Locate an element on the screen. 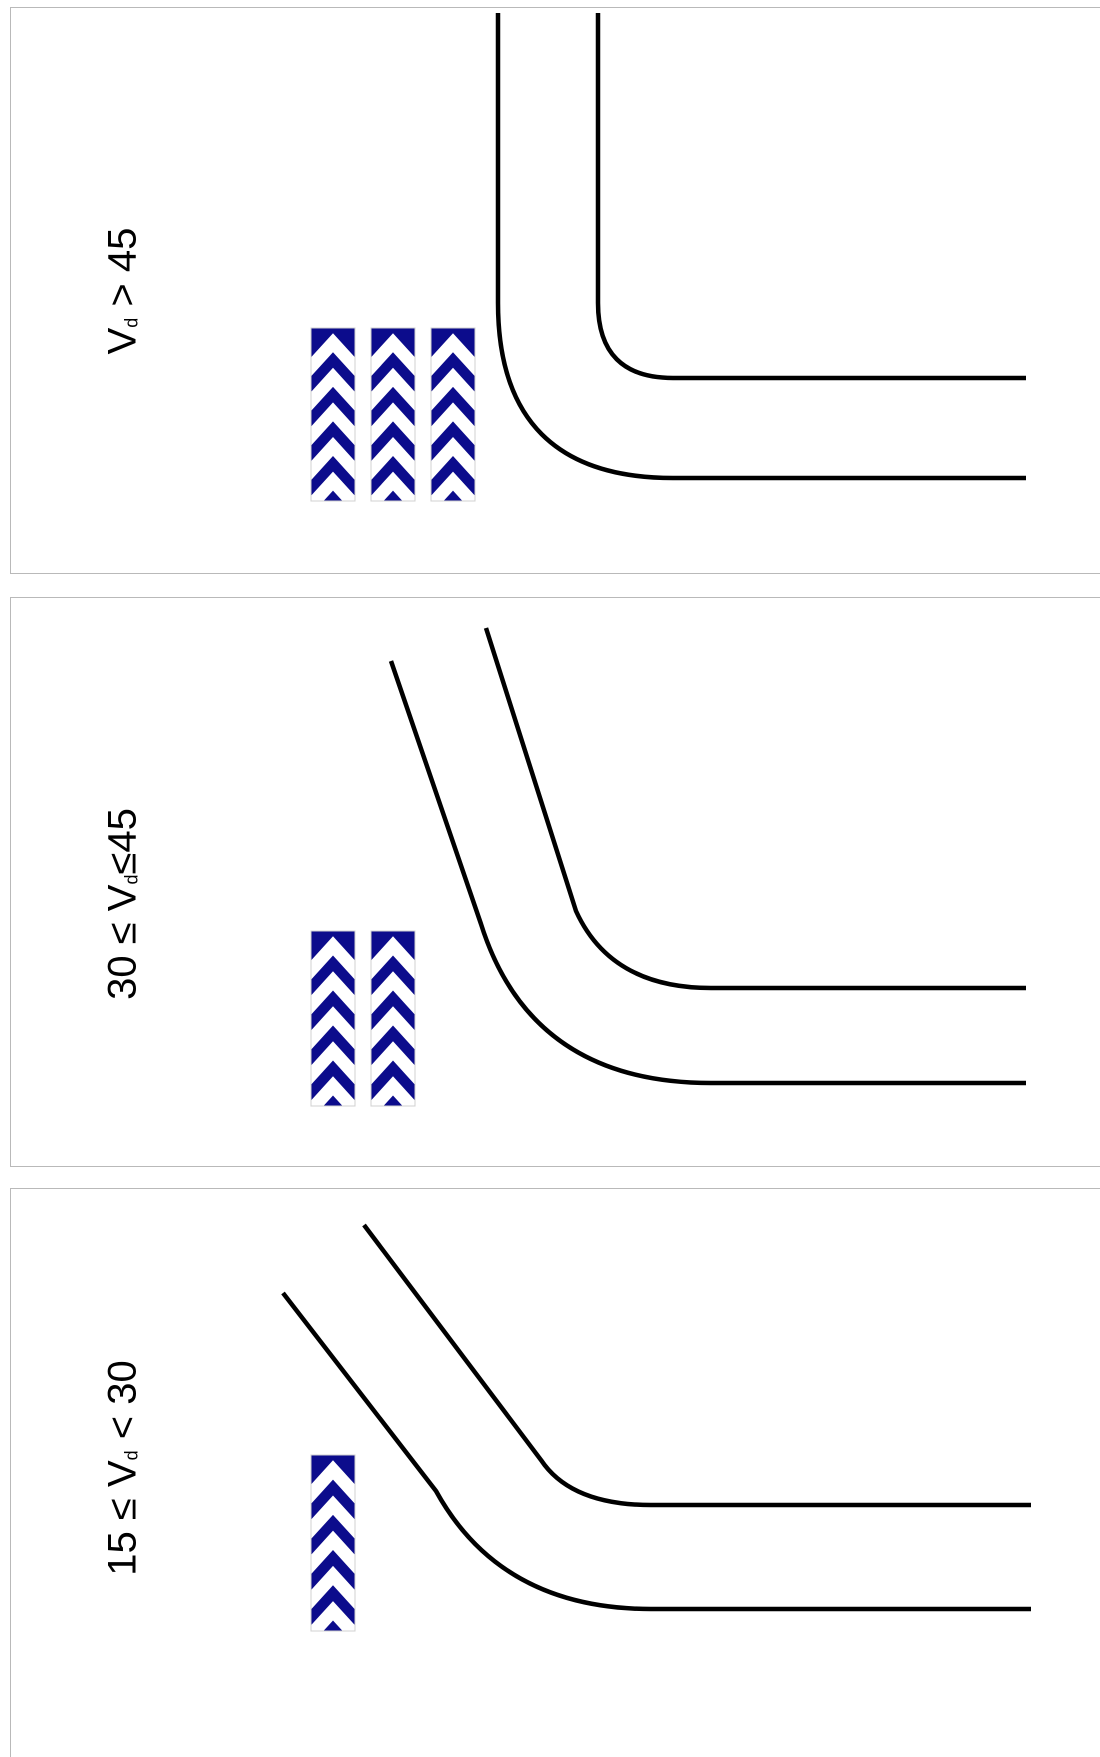  speed-condition-label: Vd > 45 is located at coordinates (122, 291).